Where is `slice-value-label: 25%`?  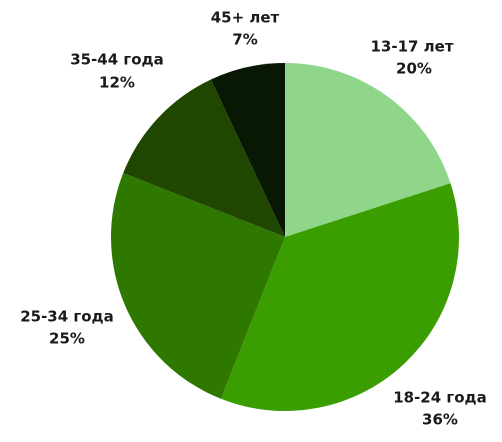 slice-value-label: 25% is located at coordinates (67, 339).